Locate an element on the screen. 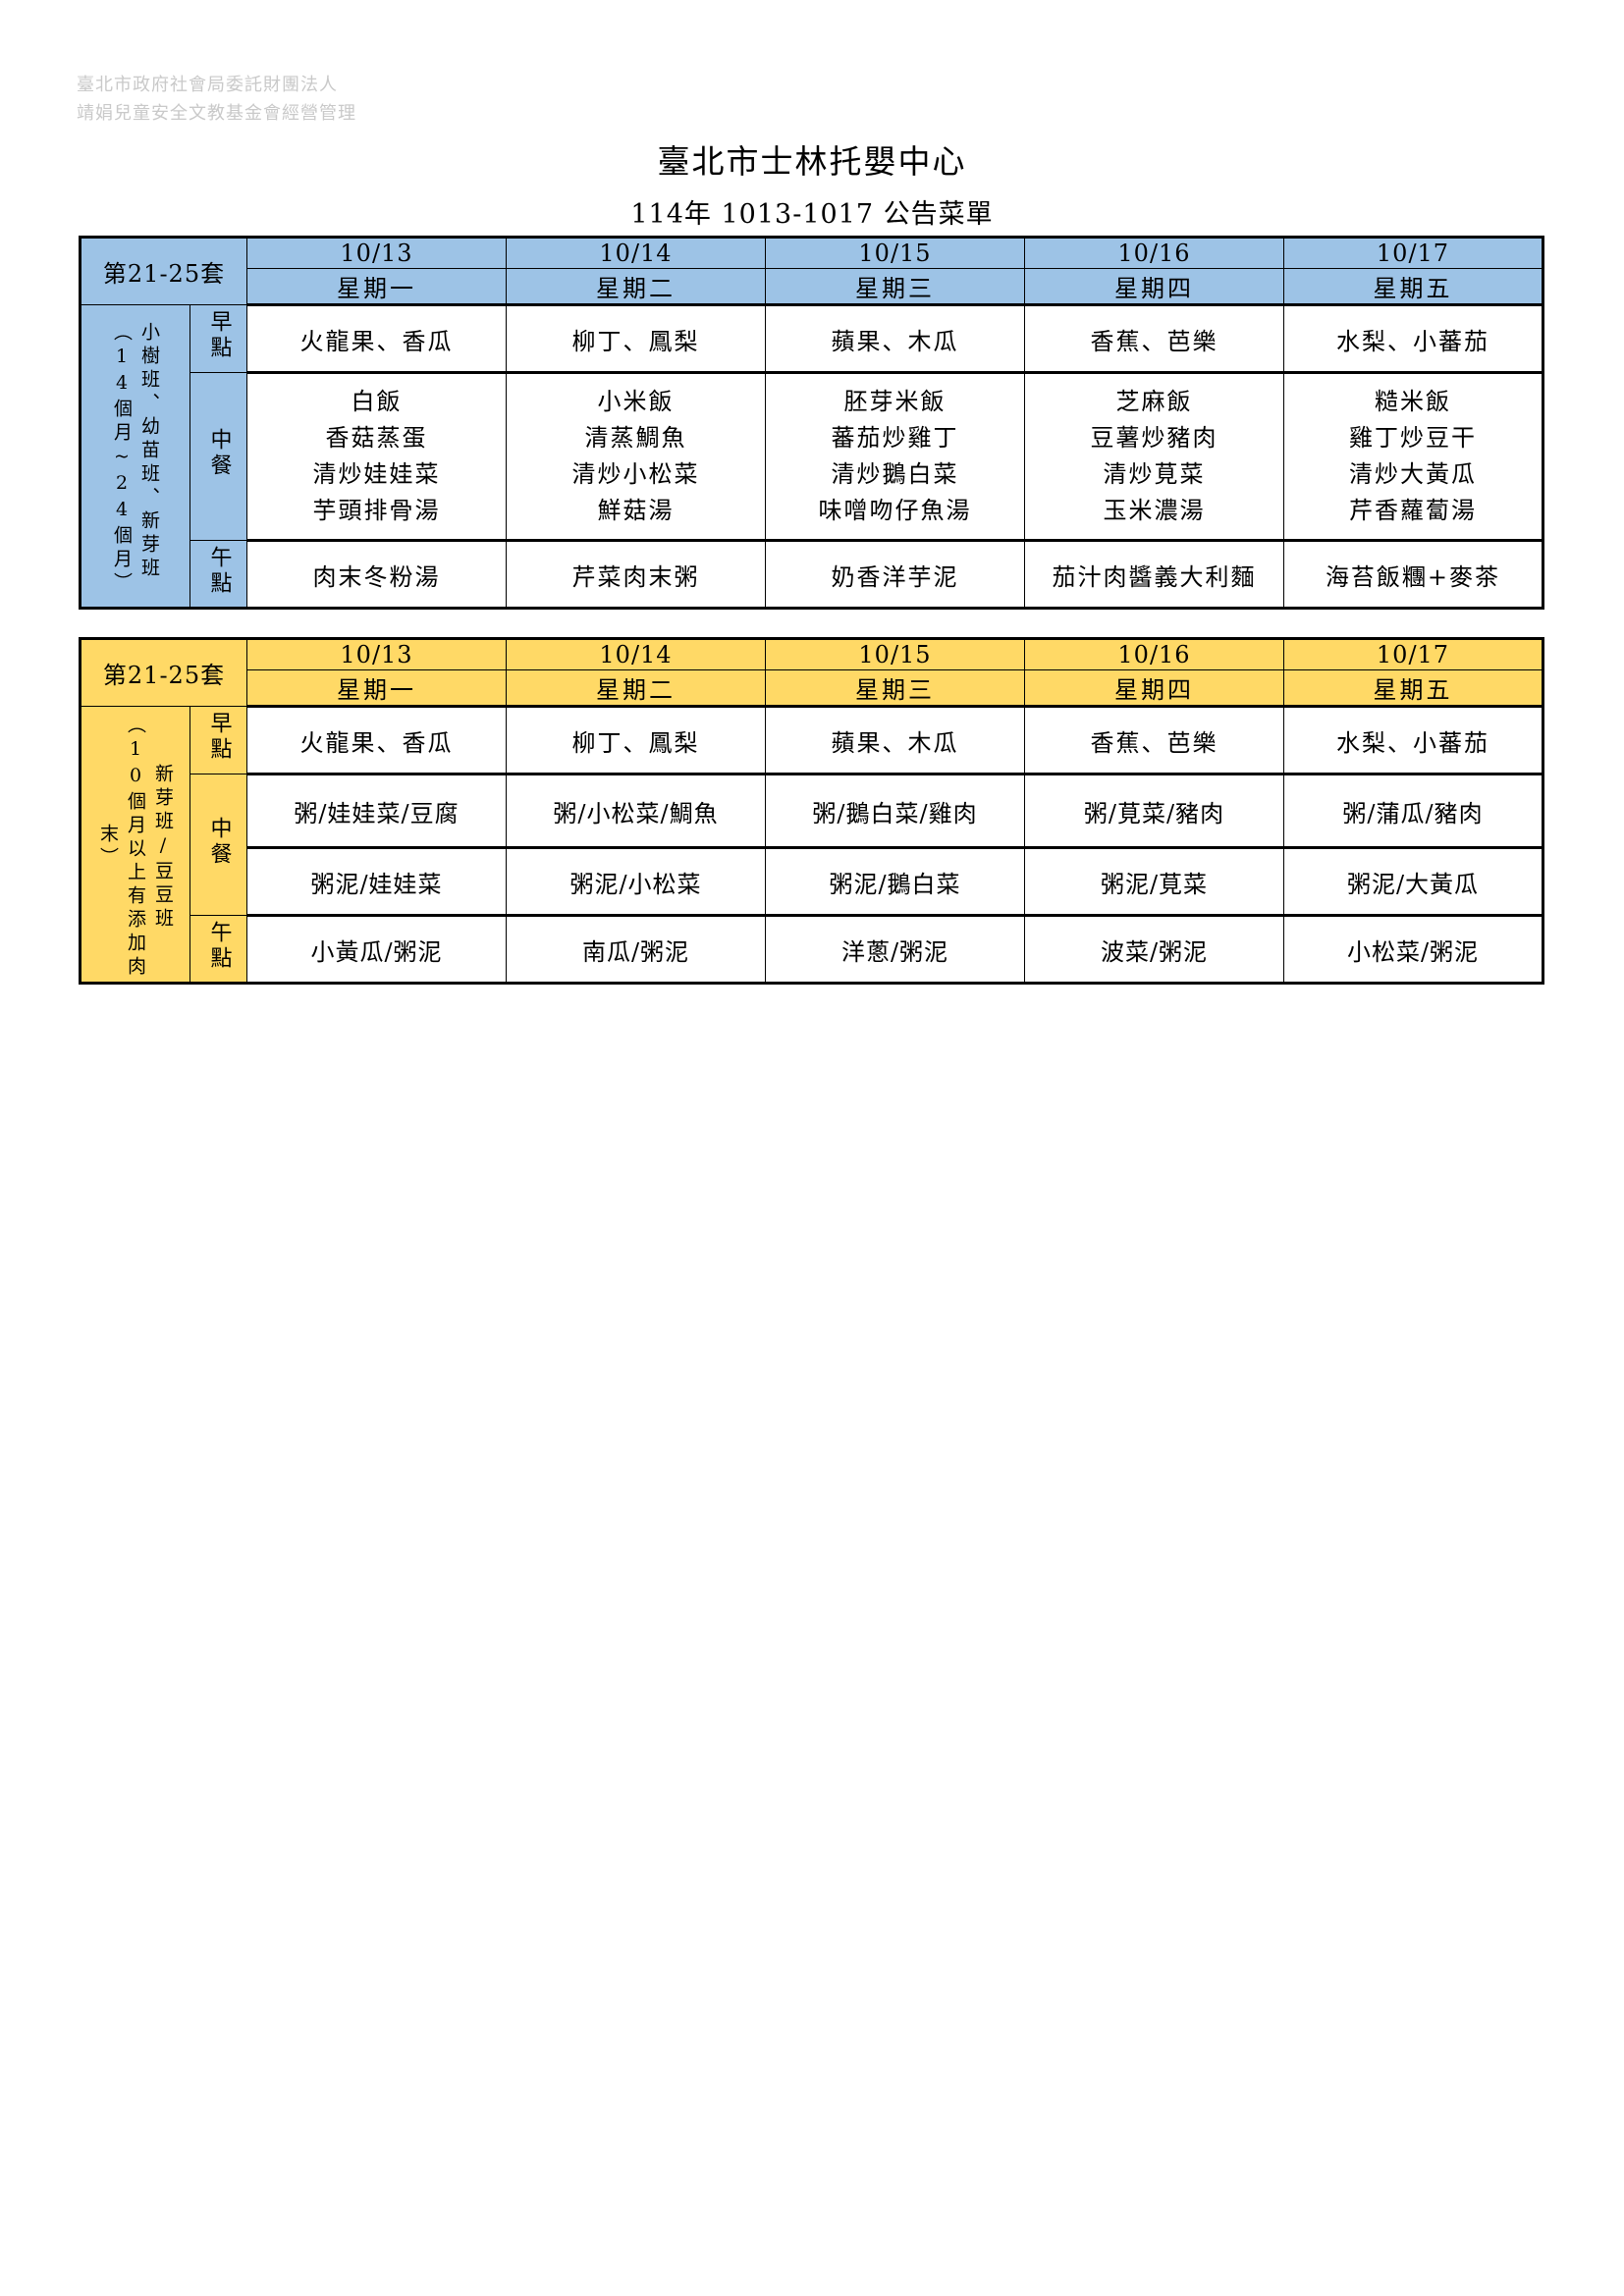 The width and height of the screenshot is (1624, 2296). spacer is located at coordinates (810, 623).